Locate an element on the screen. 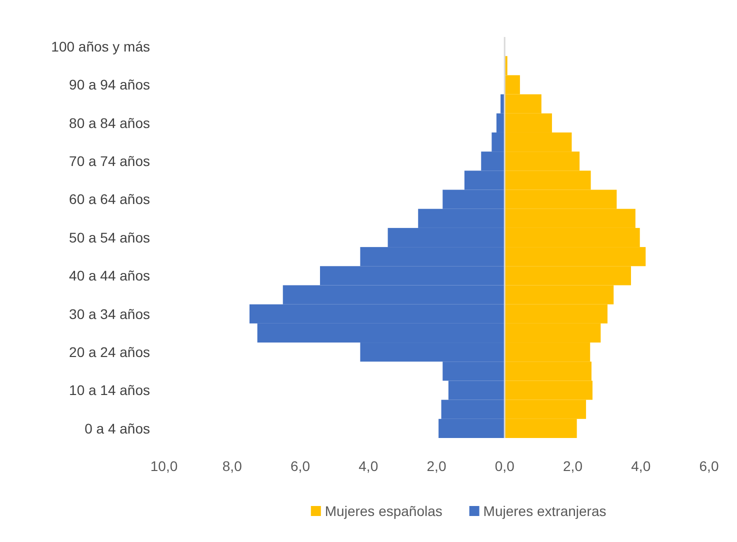  y-tick-label: 40 a 44 años is located at coordinates (109, 276).